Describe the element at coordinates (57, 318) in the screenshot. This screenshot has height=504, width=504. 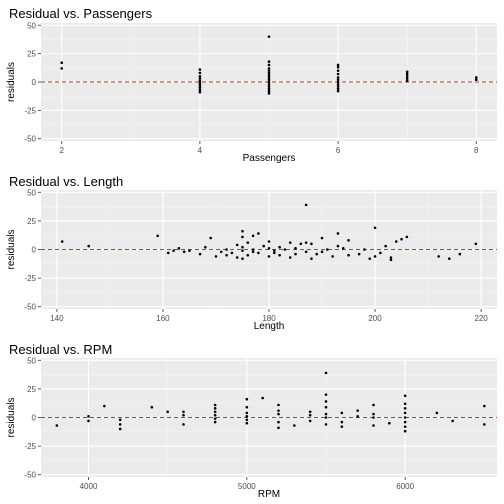
I see `x-tick-label: 140` at that location.